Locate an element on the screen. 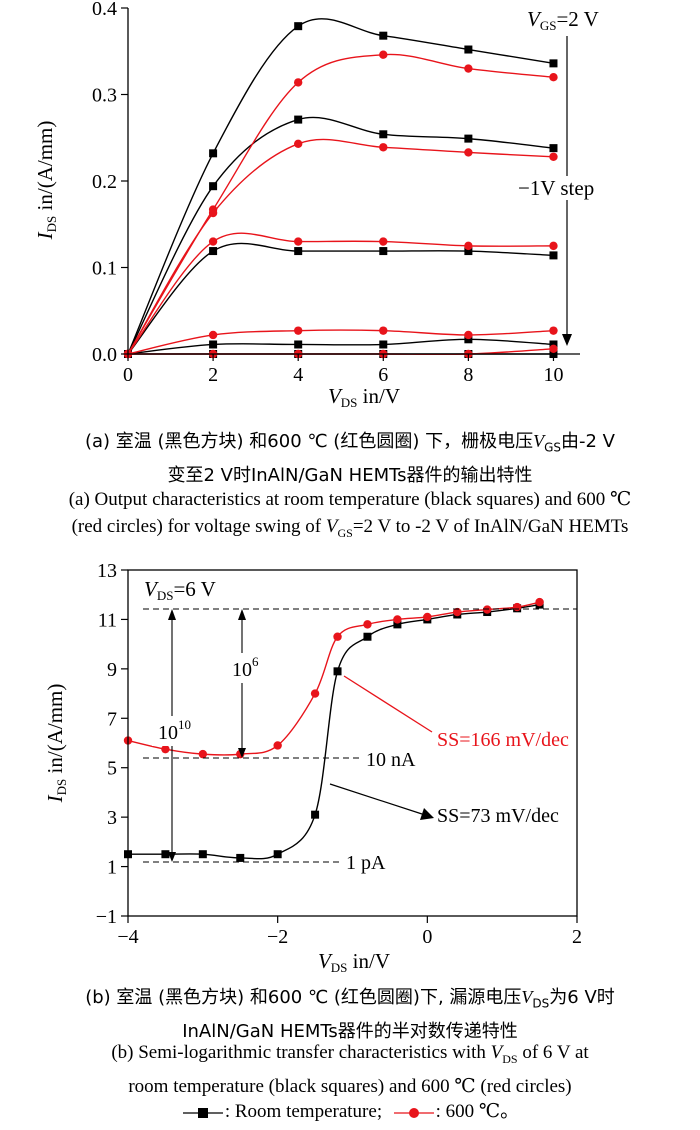 The height and width of the screenshot is (1130, 700). step-label-bg is located at coordinates (562, 188).